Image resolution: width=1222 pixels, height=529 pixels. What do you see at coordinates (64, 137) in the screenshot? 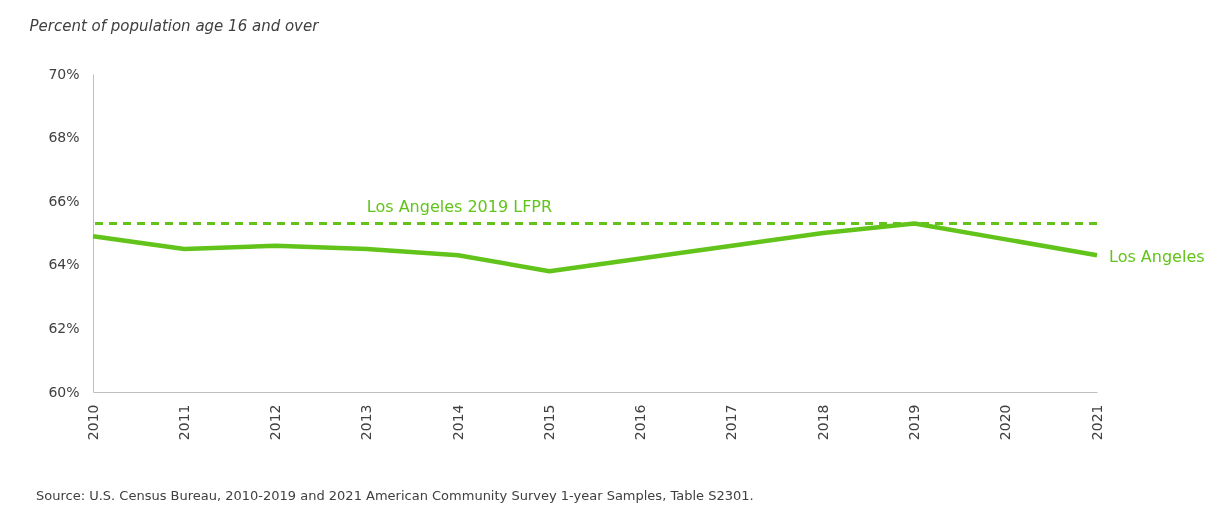
I see `y-tick-label: 68%` at bounding box center [64, 137].